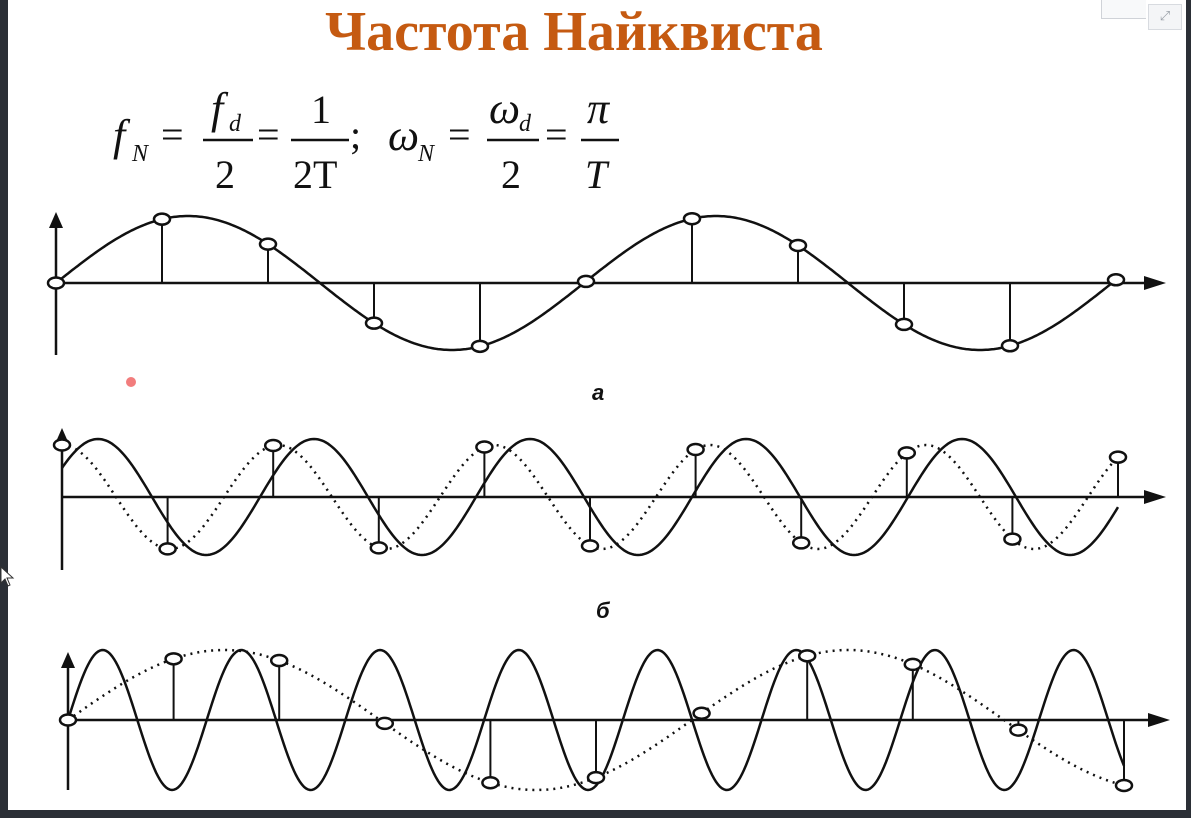 The height and width of the screenshot is (818, 1191). Describe the element at coordinates (131, 382) in the screenshot. I see `laser-pointer-dot` at that location.